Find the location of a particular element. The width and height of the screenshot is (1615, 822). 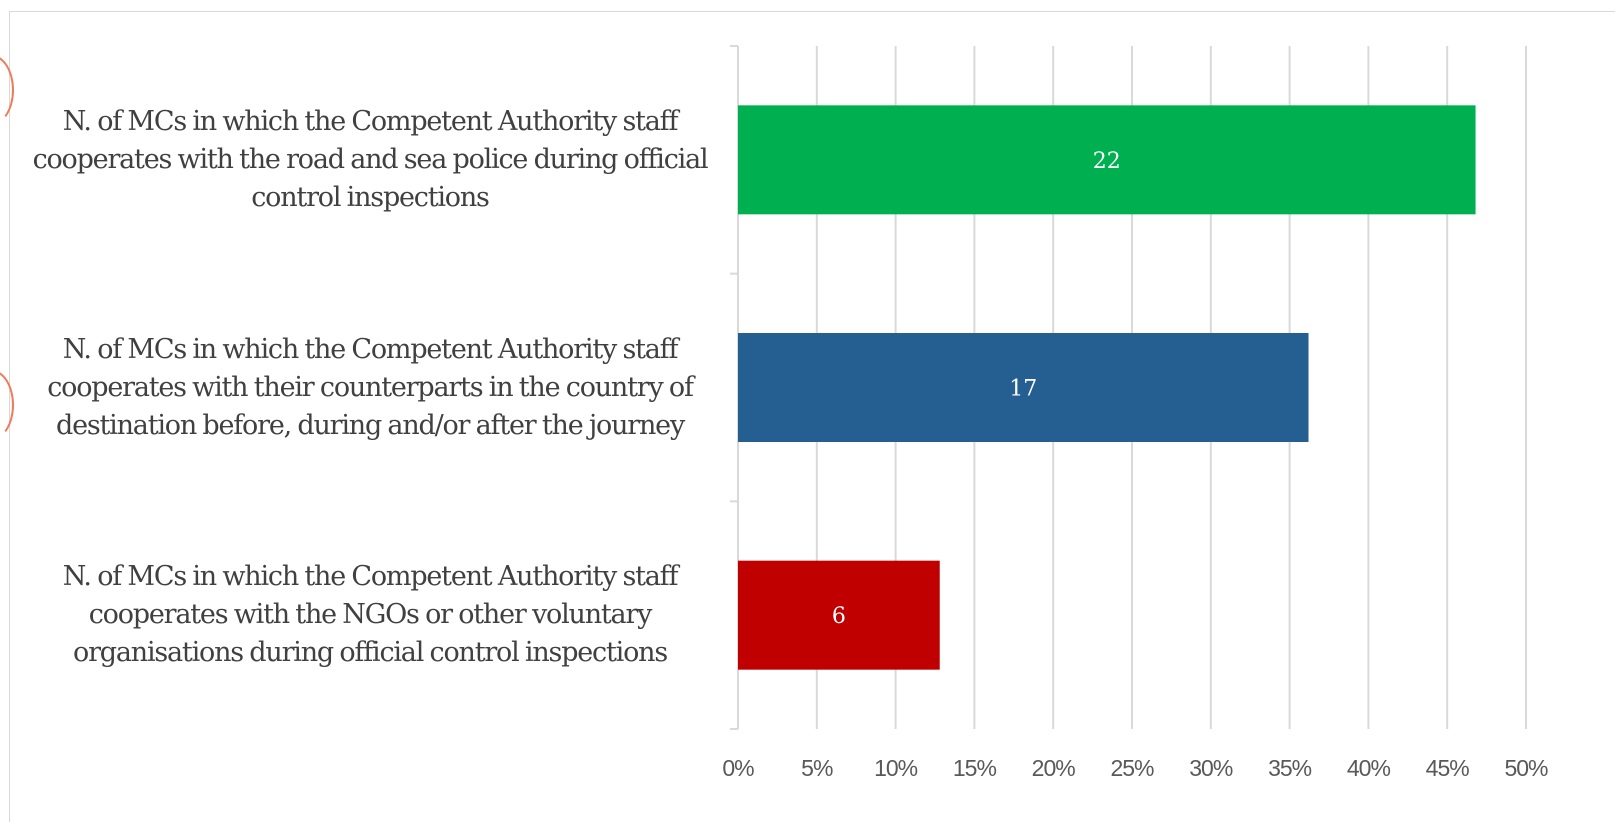

x-tick-label: 30% is located at coordinates (1211, 768).